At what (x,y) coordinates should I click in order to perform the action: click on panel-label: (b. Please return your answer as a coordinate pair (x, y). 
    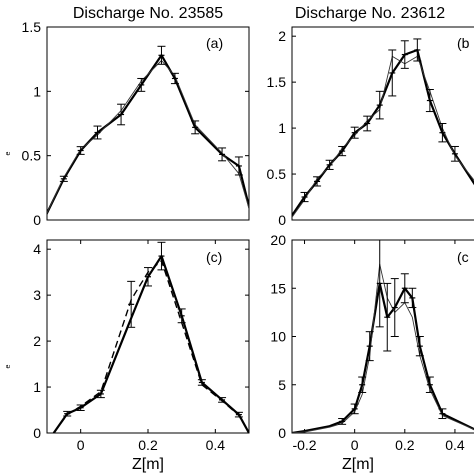
    Looking at the image, I should click on (463, 43).